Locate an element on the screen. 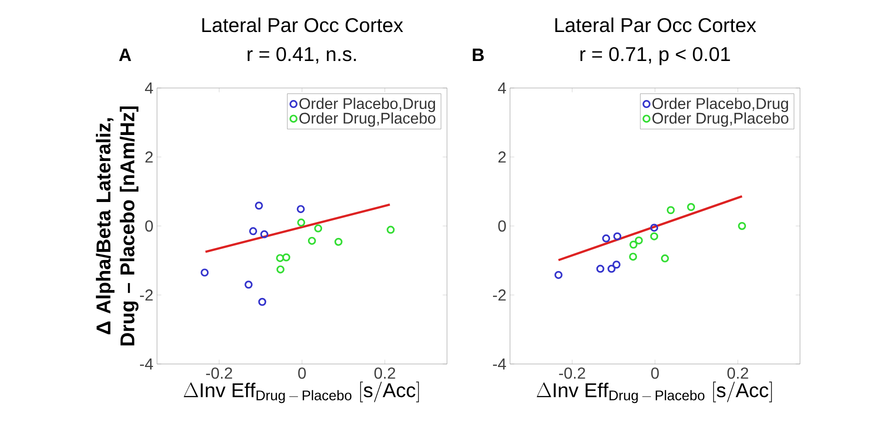 The height and width of the screenshot is (434, 886). y-axis-title: Δ Alpha/Beta Lateraliz, Drug – Placebo [nAm/Hz] is located at coordinates (117, 226).